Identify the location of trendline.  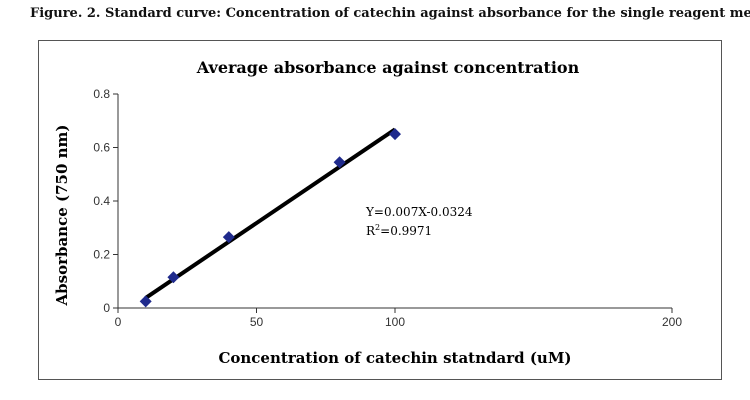
(270, 213).